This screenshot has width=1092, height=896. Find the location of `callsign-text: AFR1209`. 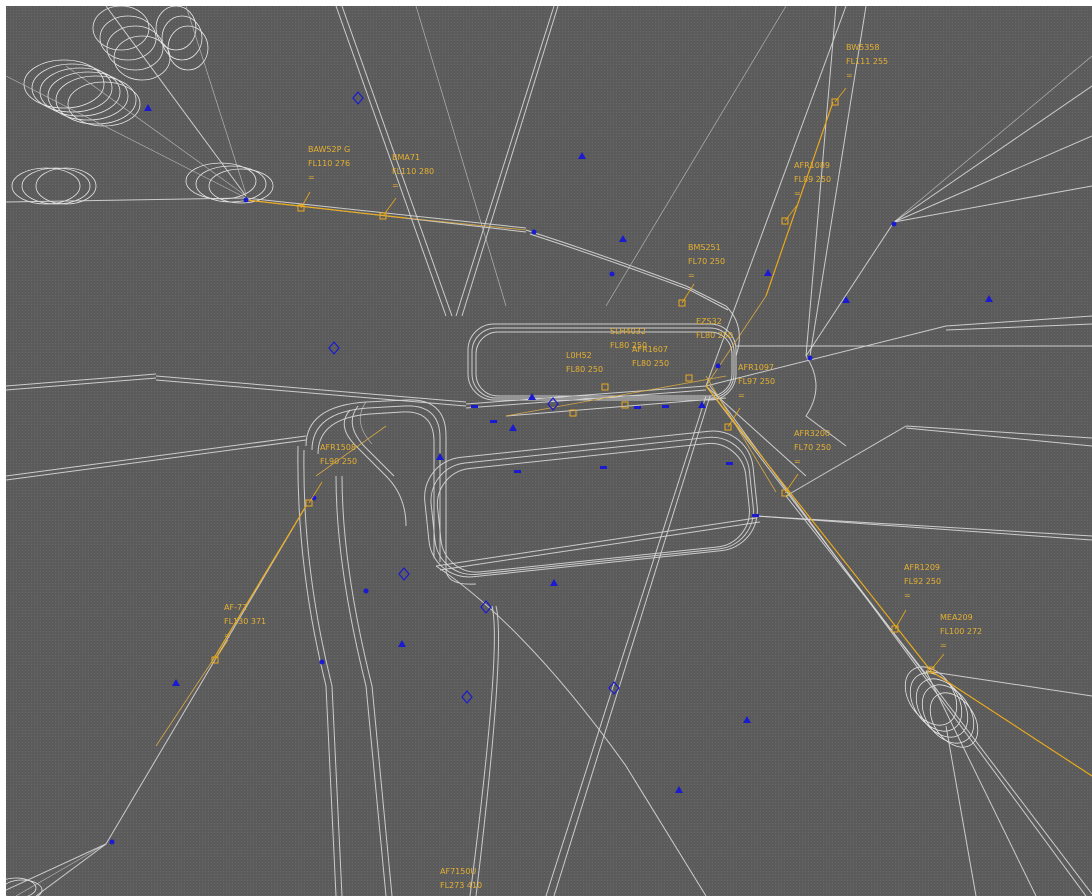

callsign-text: AFR1209 is located at coordinates (922, 567).